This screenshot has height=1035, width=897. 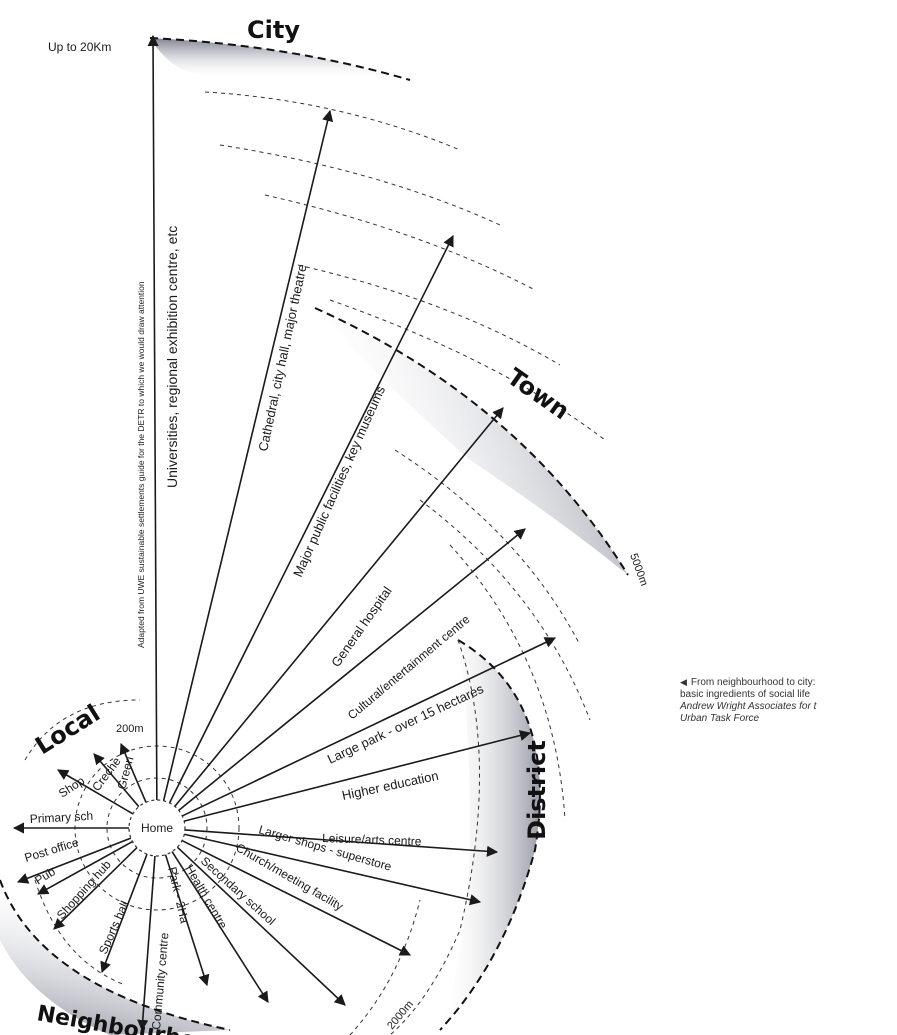 I want to click on neighbourhood-band, so click(x=115, y=957).